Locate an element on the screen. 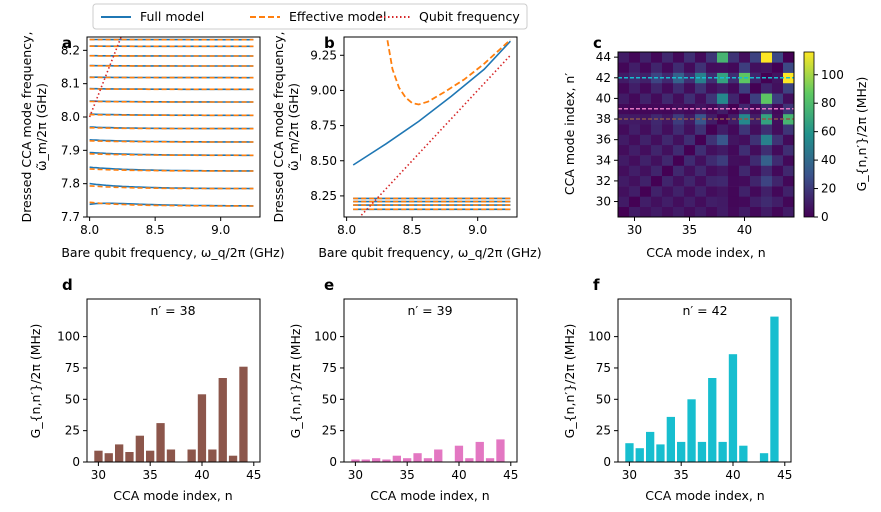  panel-e-frame is located at coordinates (430, 380).